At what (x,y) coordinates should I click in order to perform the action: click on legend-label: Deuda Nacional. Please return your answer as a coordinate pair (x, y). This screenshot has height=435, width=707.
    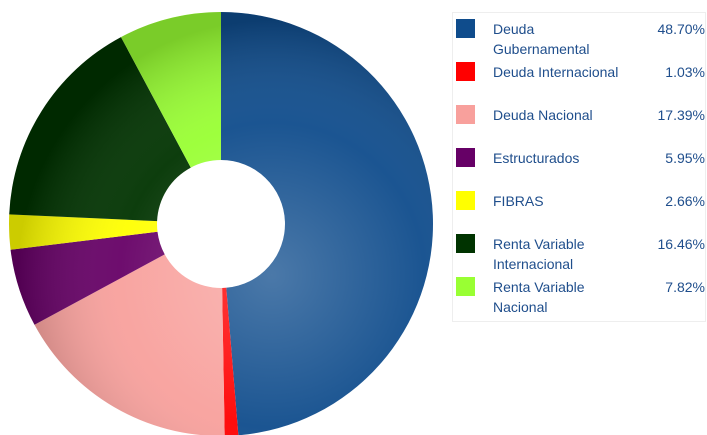
    Looking at the image, I should click on (543, 115).